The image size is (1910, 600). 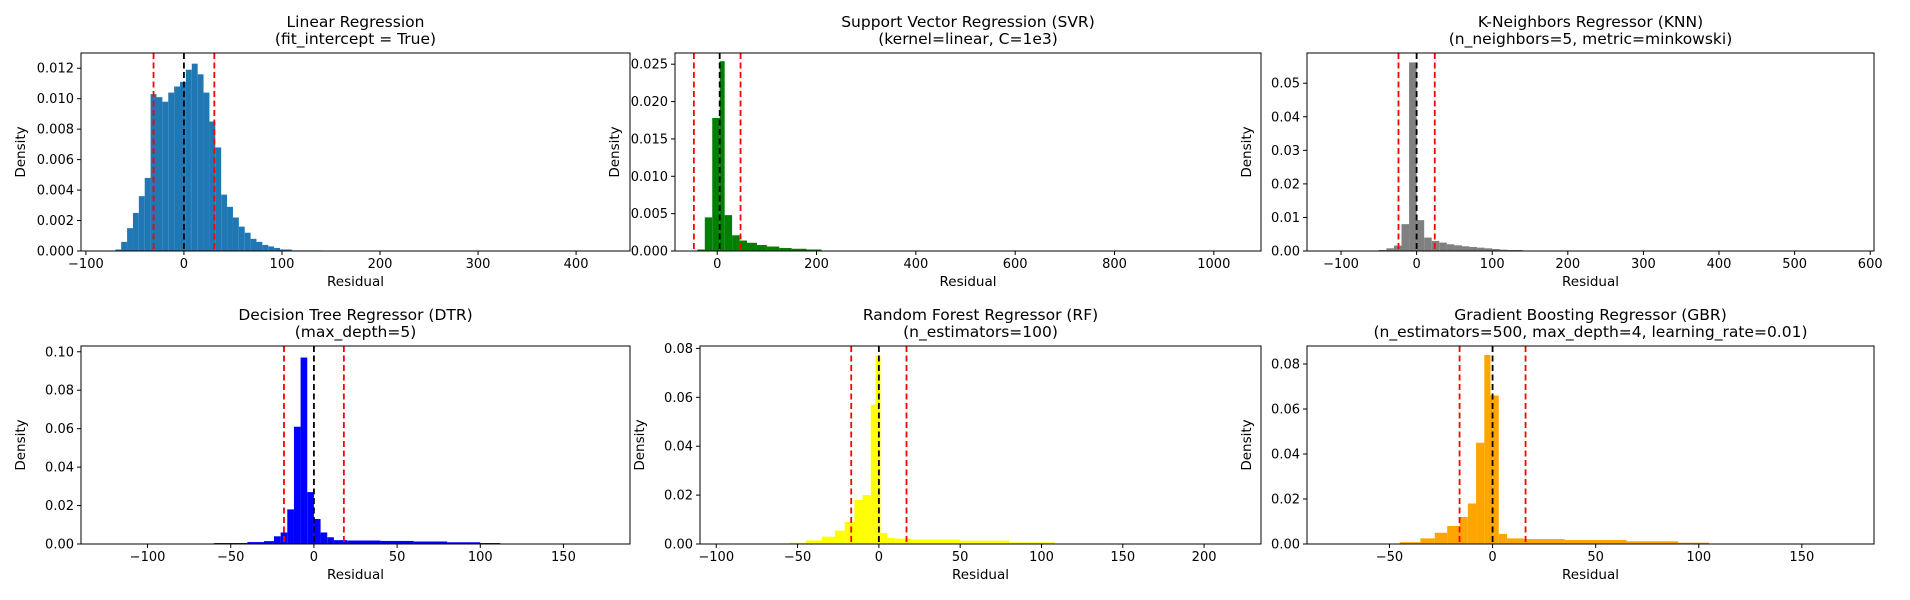 What do you see at coordinates (1285, 151) in the screenshot?
I see `y-tick-label: 0.03` at bounding box center [1285, 151].